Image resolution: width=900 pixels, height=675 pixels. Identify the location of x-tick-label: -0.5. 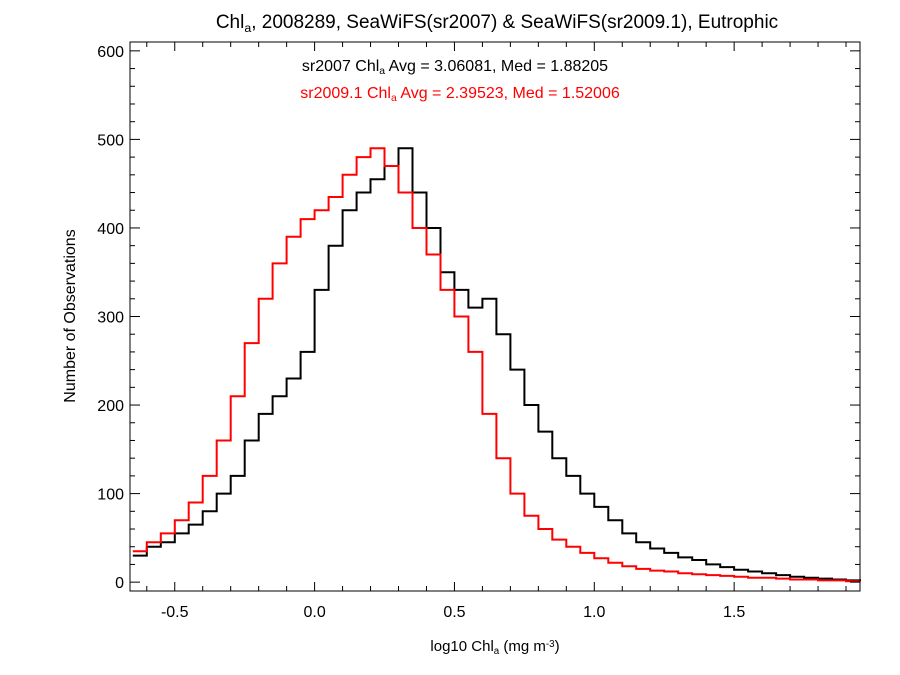
(175, 612).